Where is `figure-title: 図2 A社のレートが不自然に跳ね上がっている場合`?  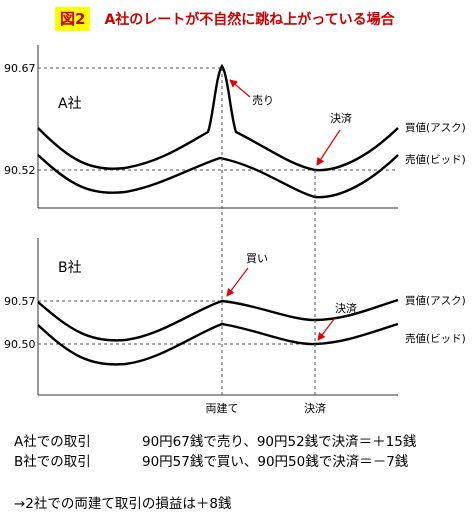
figure-title: 図2 A社のレートが不自然に跳ね上がっている場合 is located at coordinates (225, 19).